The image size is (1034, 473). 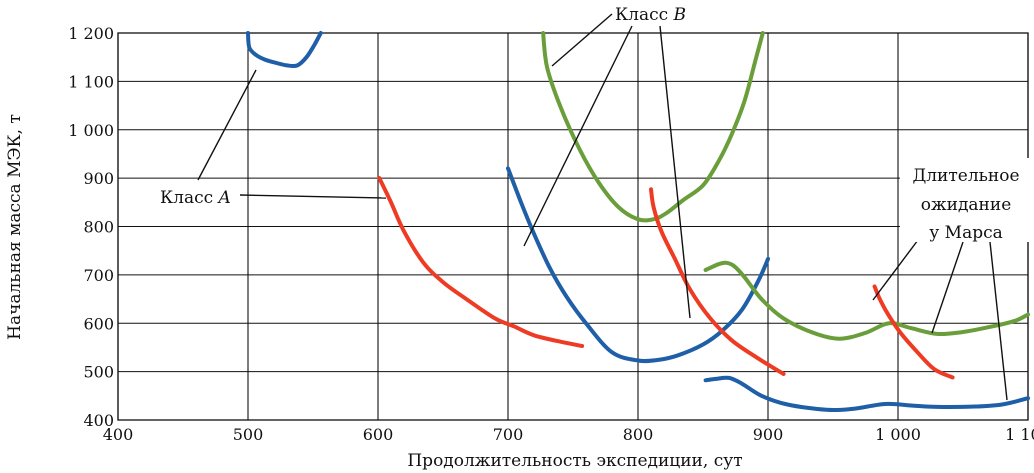 What do you see at coordinates (574, 461) in the screenshot?
I see `x-axis-title: Продолжительность экспедиции, сут` at bounding box center [574, 461].